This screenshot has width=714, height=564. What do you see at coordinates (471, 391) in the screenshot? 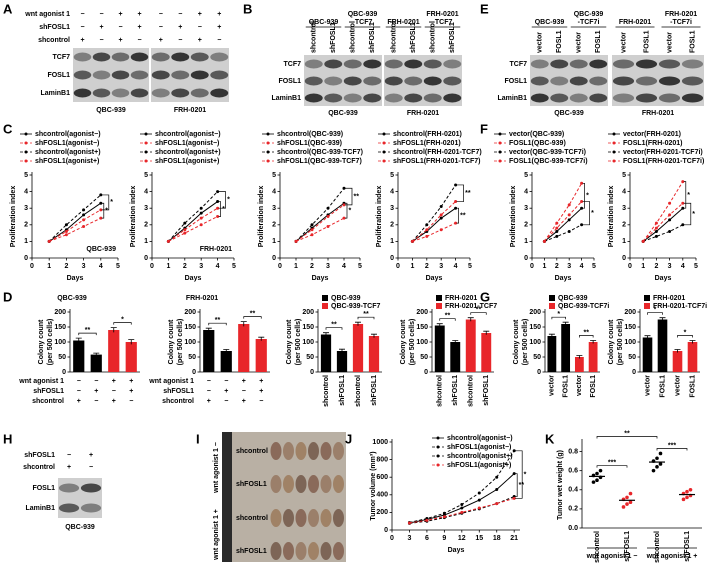
I see `x-tick-label: shcontrol` at bounding box center [471, 391].